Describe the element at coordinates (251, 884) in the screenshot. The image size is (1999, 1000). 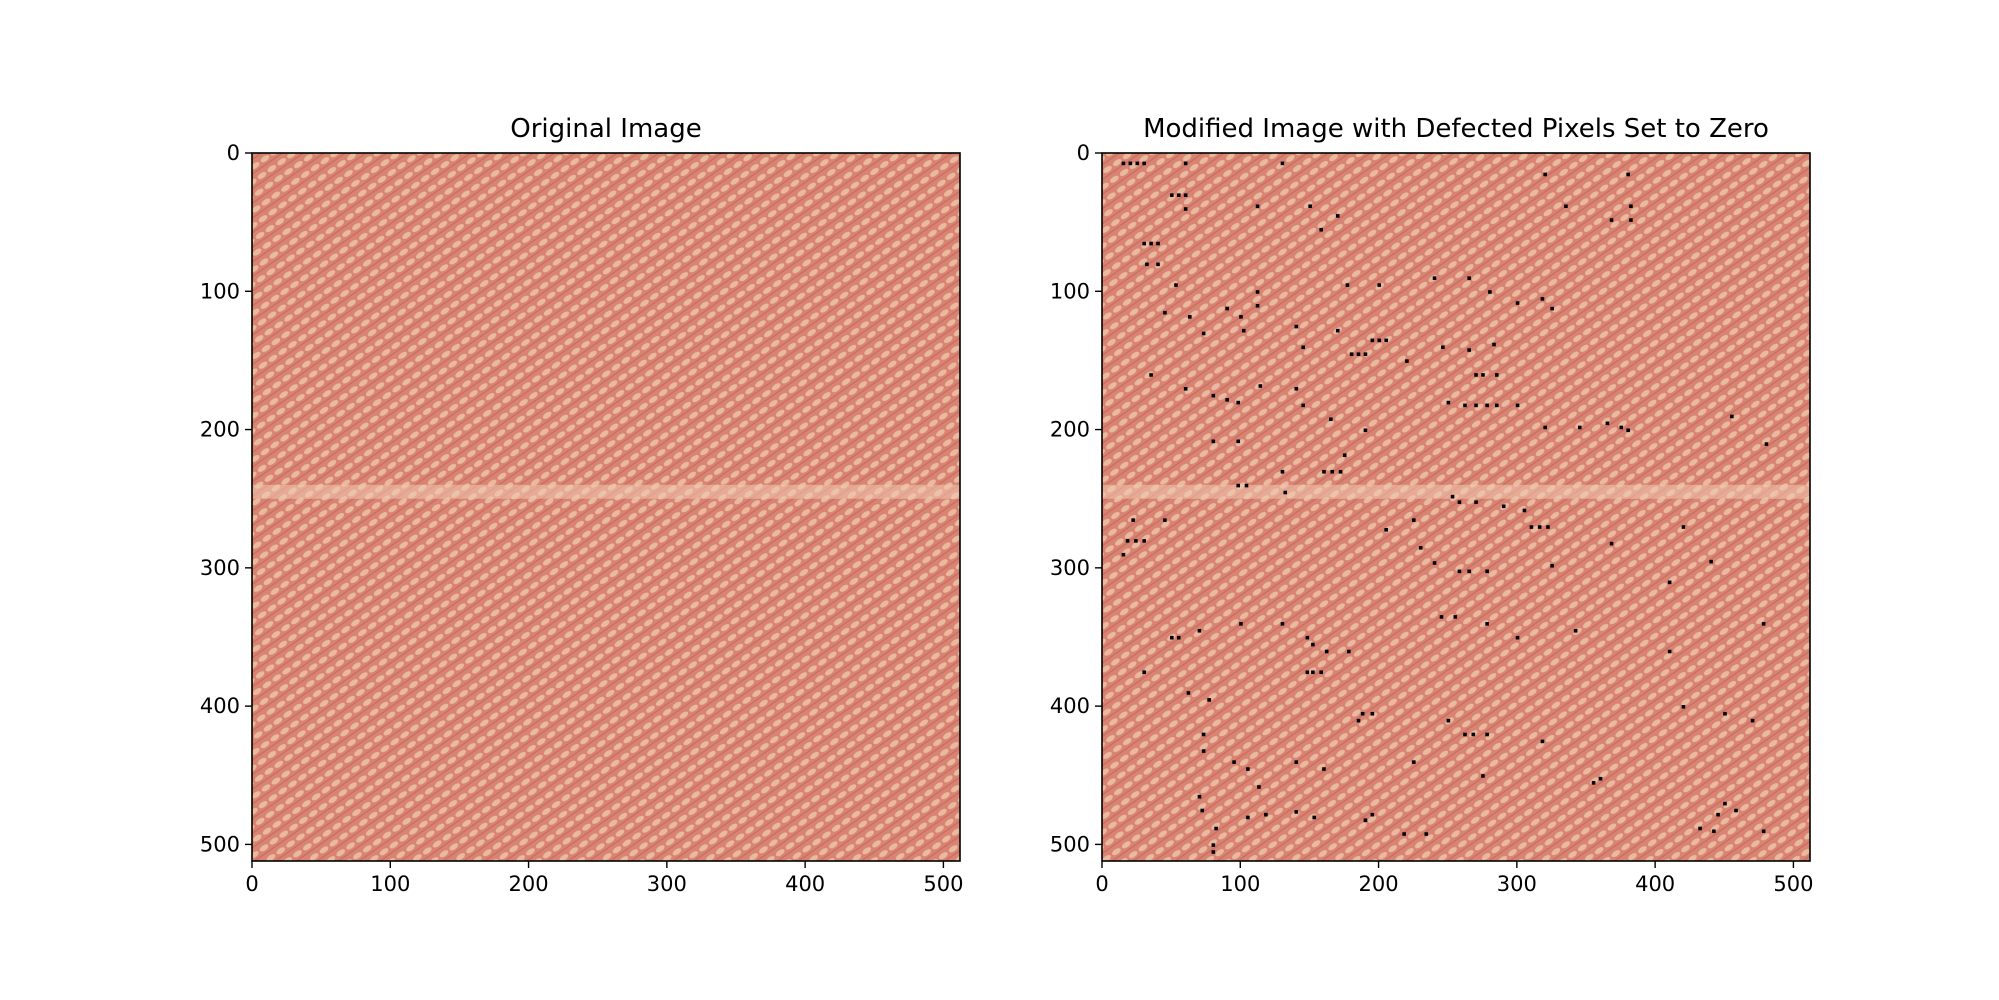
I see `left-x-tick-label: 0` at that location.